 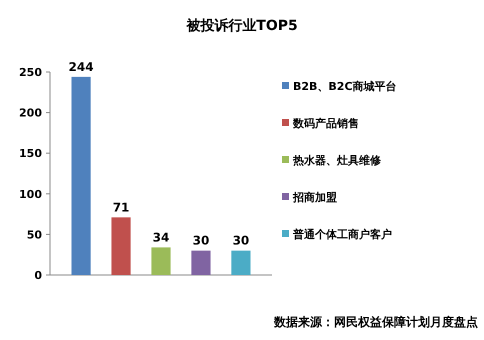 I want to click on y-tick-label: 200, so click(x=30, y=113).